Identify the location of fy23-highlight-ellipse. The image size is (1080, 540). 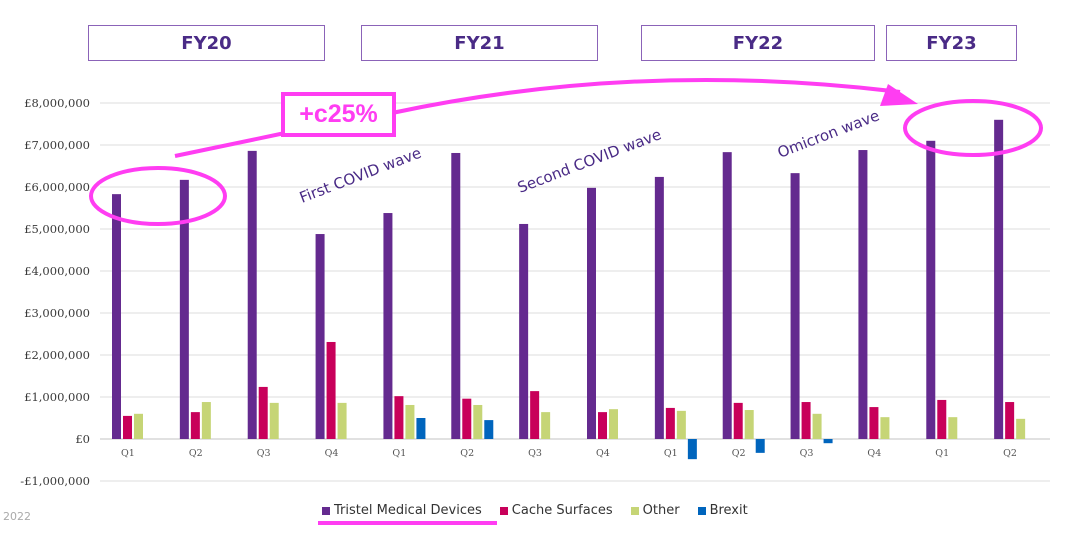
(973, 128).